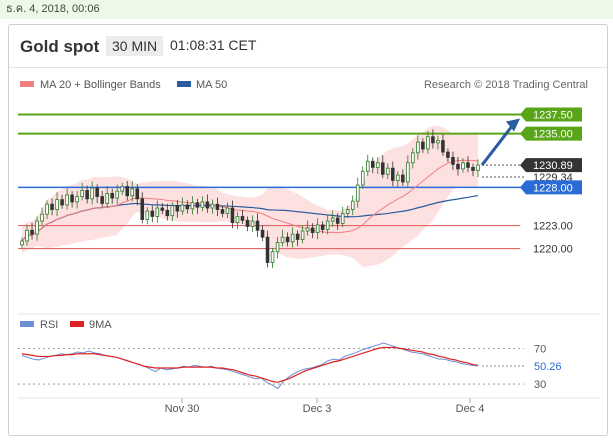 The image size is (613, 441). What do you see at coordinates (135, 46) in the screenshot?
I see `timeframe-badge: 30 MIN` at bounding box center [135, 46].